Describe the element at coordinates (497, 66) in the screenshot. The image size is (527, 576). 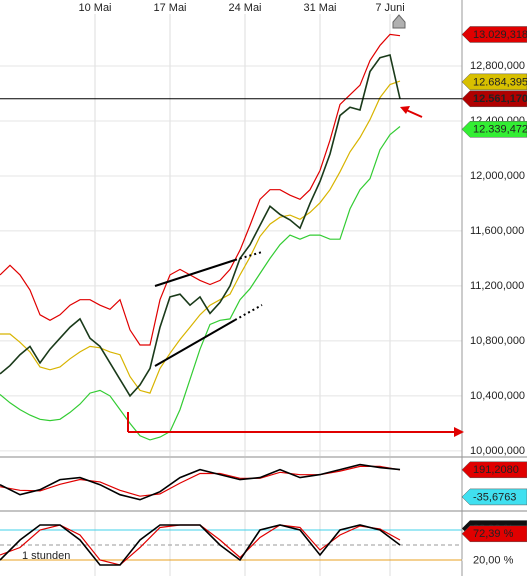
I see `y-tick-label: 12,800,000` at that location.